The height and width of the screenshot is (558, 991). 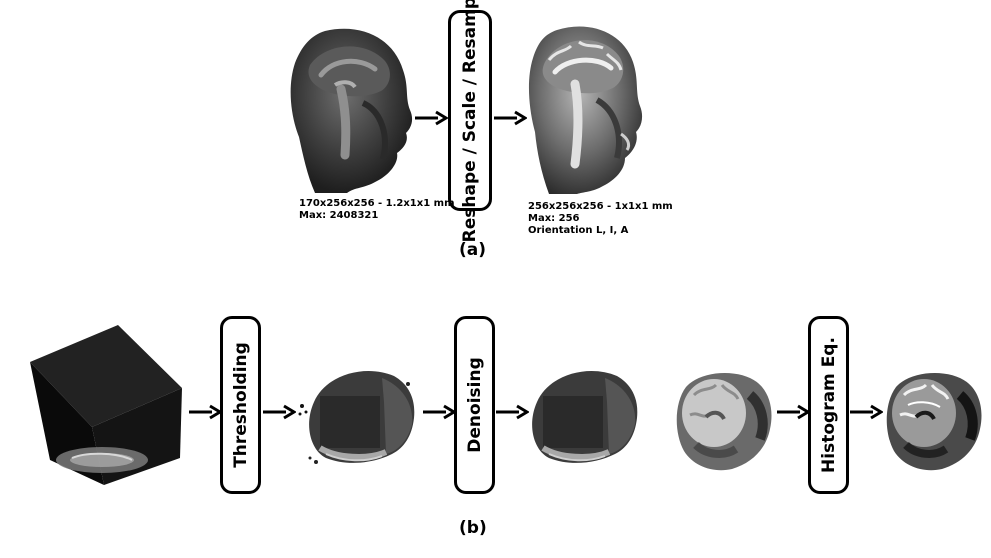 What do you see at coordinates (377, 203) in the screenshot?
I see `input-dimensions: 170x256x256 - 1.2x1x1 mm` at bounding box center [377, 203].